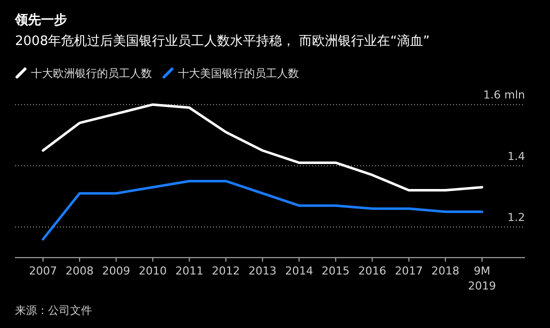 The height and width of the screenshot is (328, 550). Describe the element at coordinates (336, 271) in the screenshot. I see `x-tick-label: 2015` at that location.